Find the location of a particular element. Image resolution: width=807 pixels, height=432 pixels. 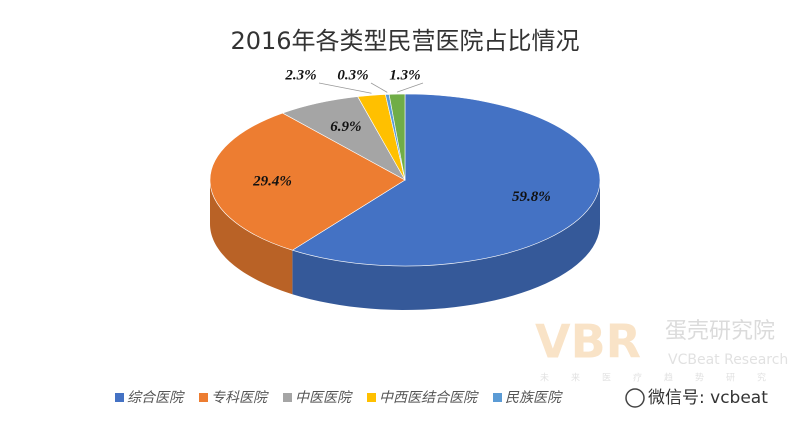

data-label: 29.4% is located at coordinates (272, 181).